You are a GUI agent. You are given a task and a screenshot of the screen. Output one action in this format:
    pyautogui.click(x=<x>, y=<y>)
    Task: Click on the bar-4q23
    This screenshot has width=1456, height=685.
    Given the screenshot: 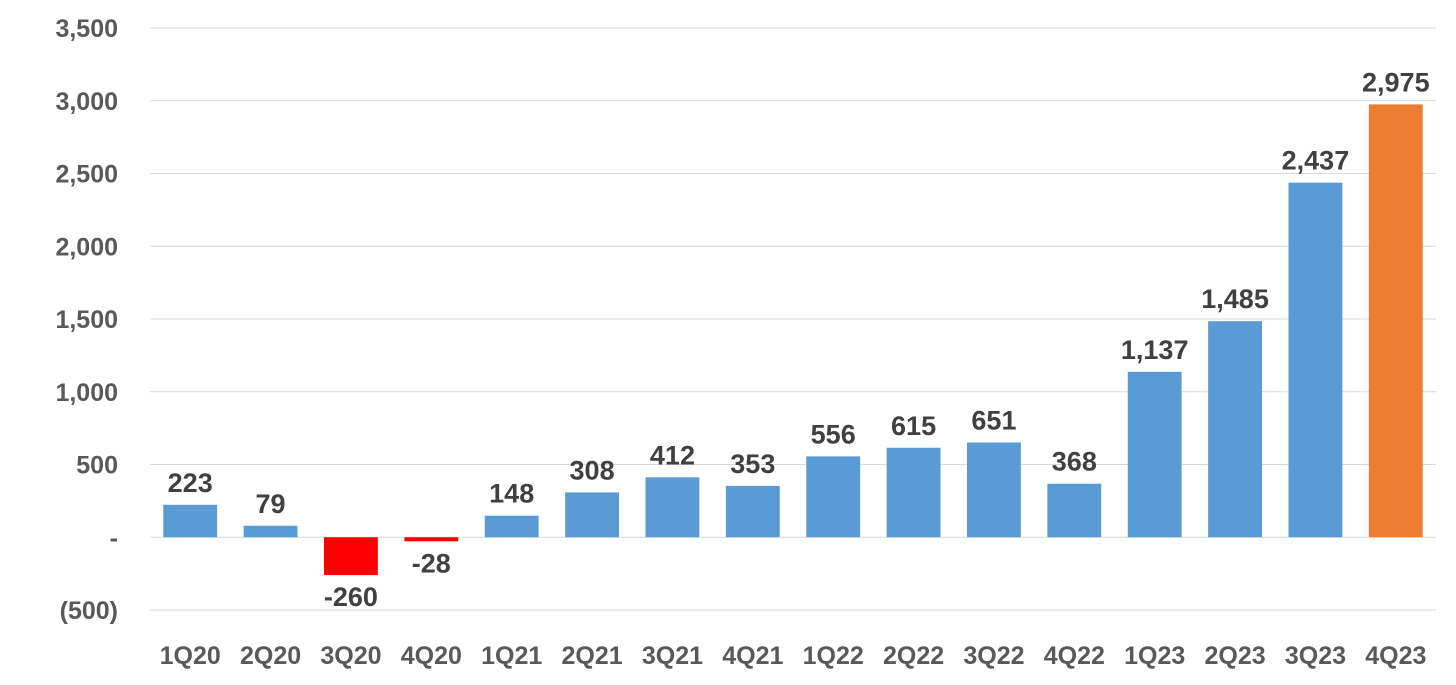 What is the action you would take?
    pyautogui.click(x=1395, y=321)
    